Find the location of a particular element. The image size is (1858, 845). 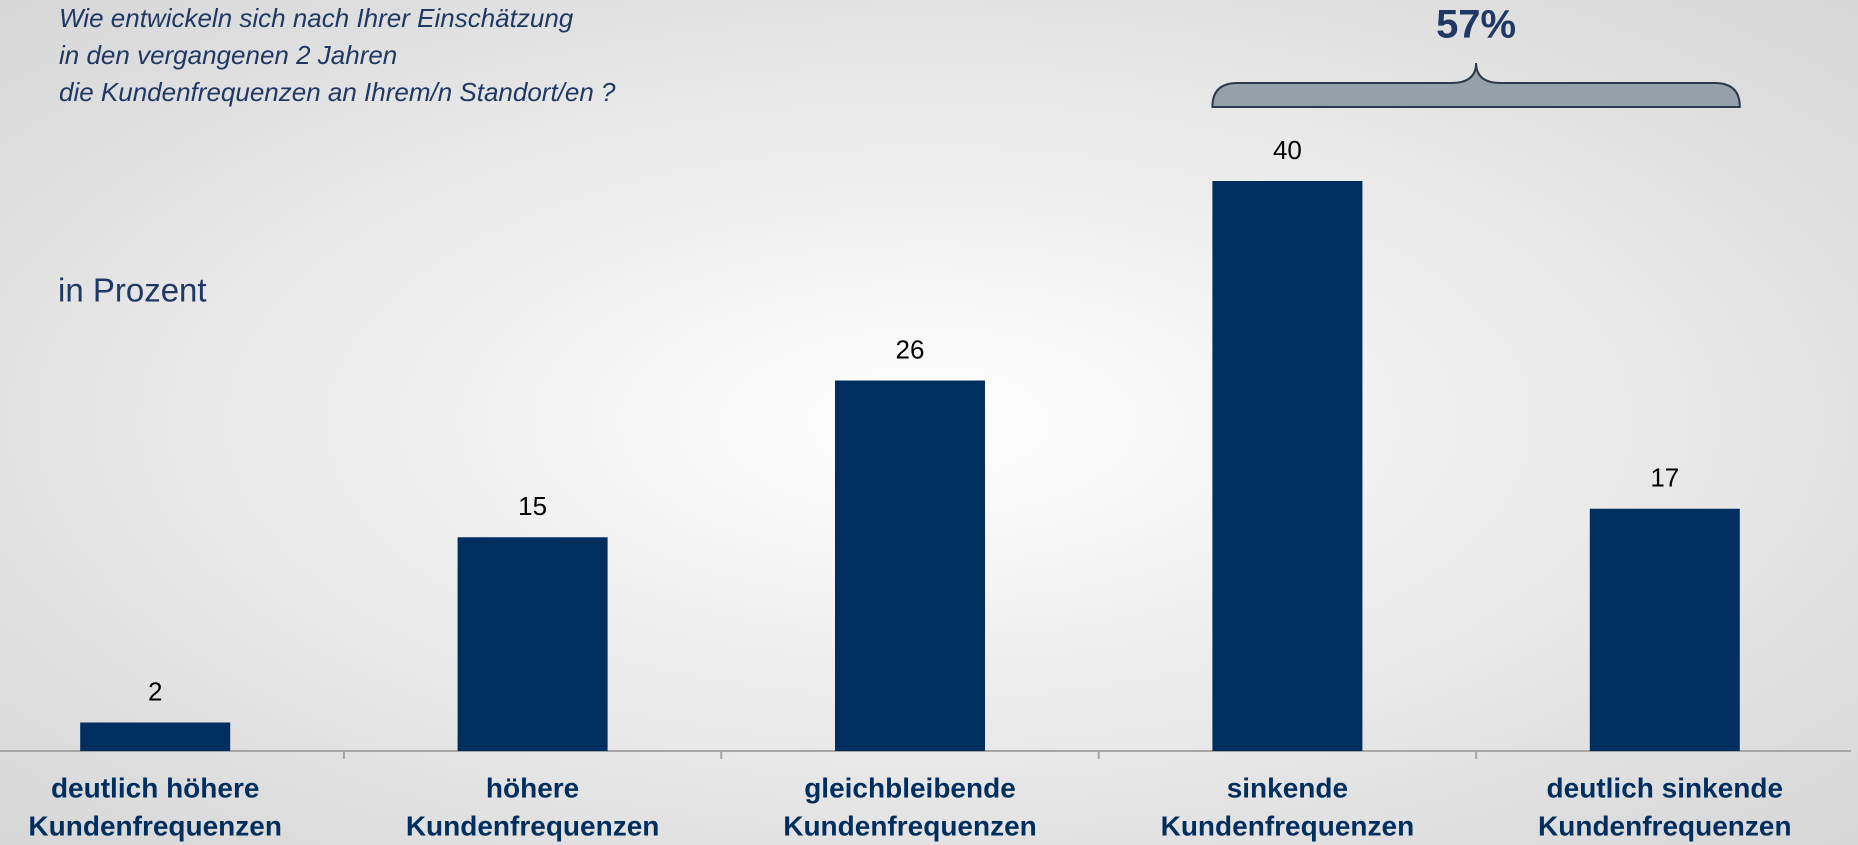

value-label: 15 is located at coordinates (532, 506).